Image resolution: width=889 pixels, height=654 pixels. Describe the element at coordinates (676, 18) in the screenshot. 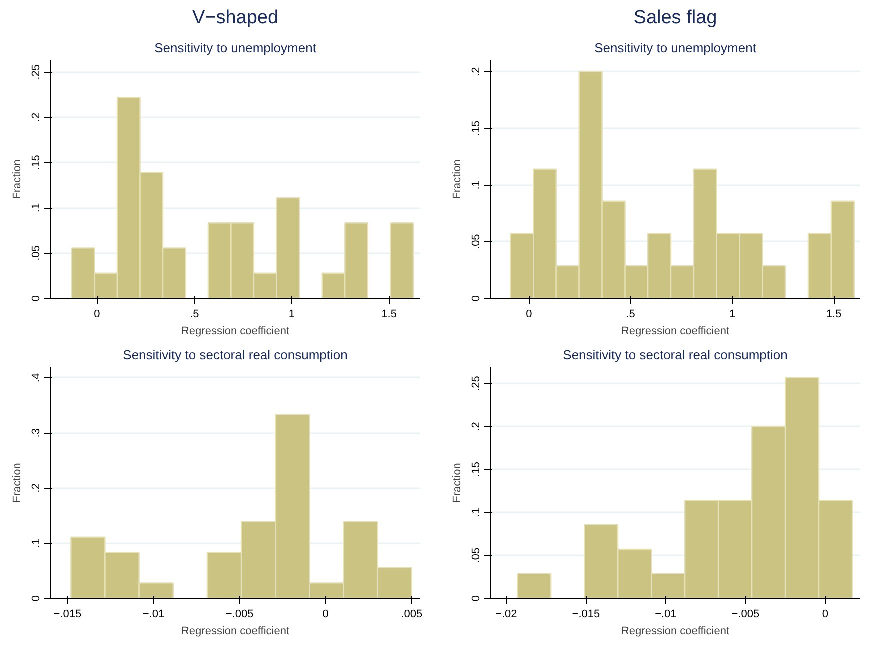

I see `chart-title: Sales flag` at that location.